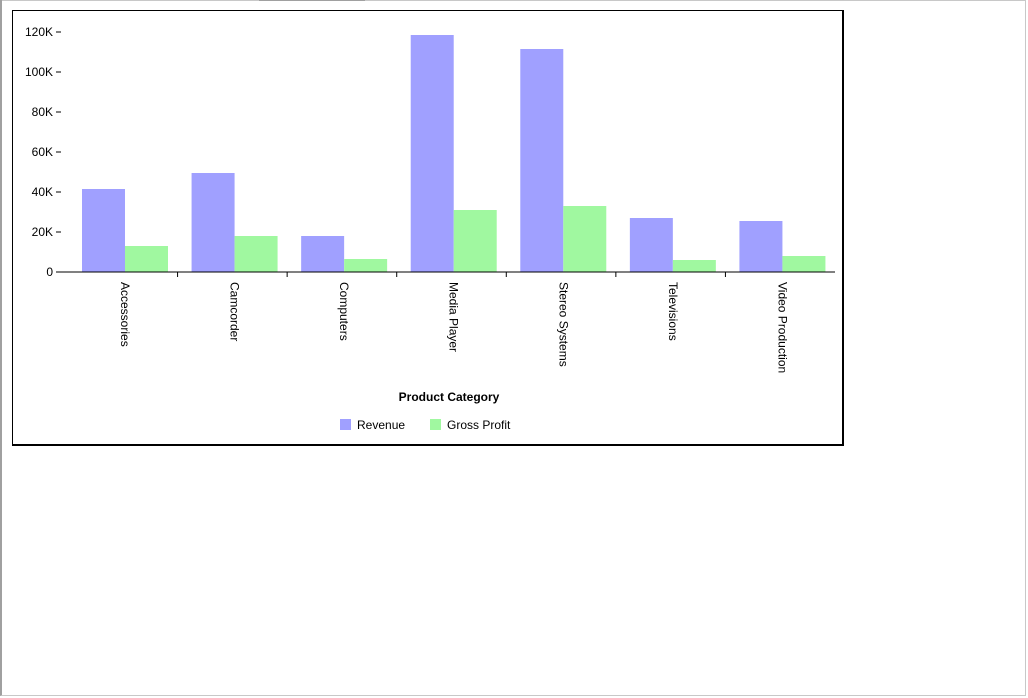  I want to click on legend-label: Gross Profit, so click(479, 425).